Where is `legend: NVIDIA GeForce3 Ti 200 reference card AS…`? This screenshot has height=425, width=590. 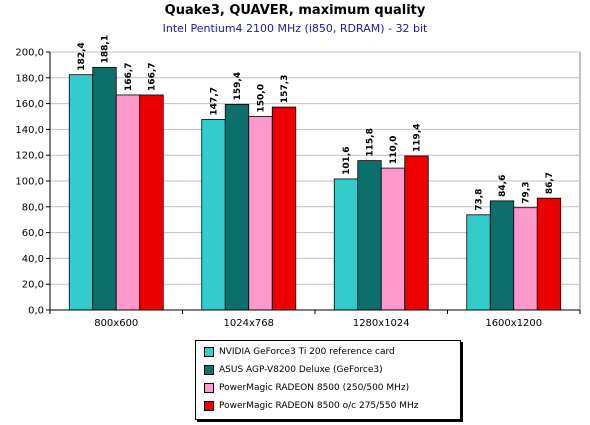
legend: NVIDIA GeForce3 Ti 200 reference card AS… is located at coordinates (328, 380).